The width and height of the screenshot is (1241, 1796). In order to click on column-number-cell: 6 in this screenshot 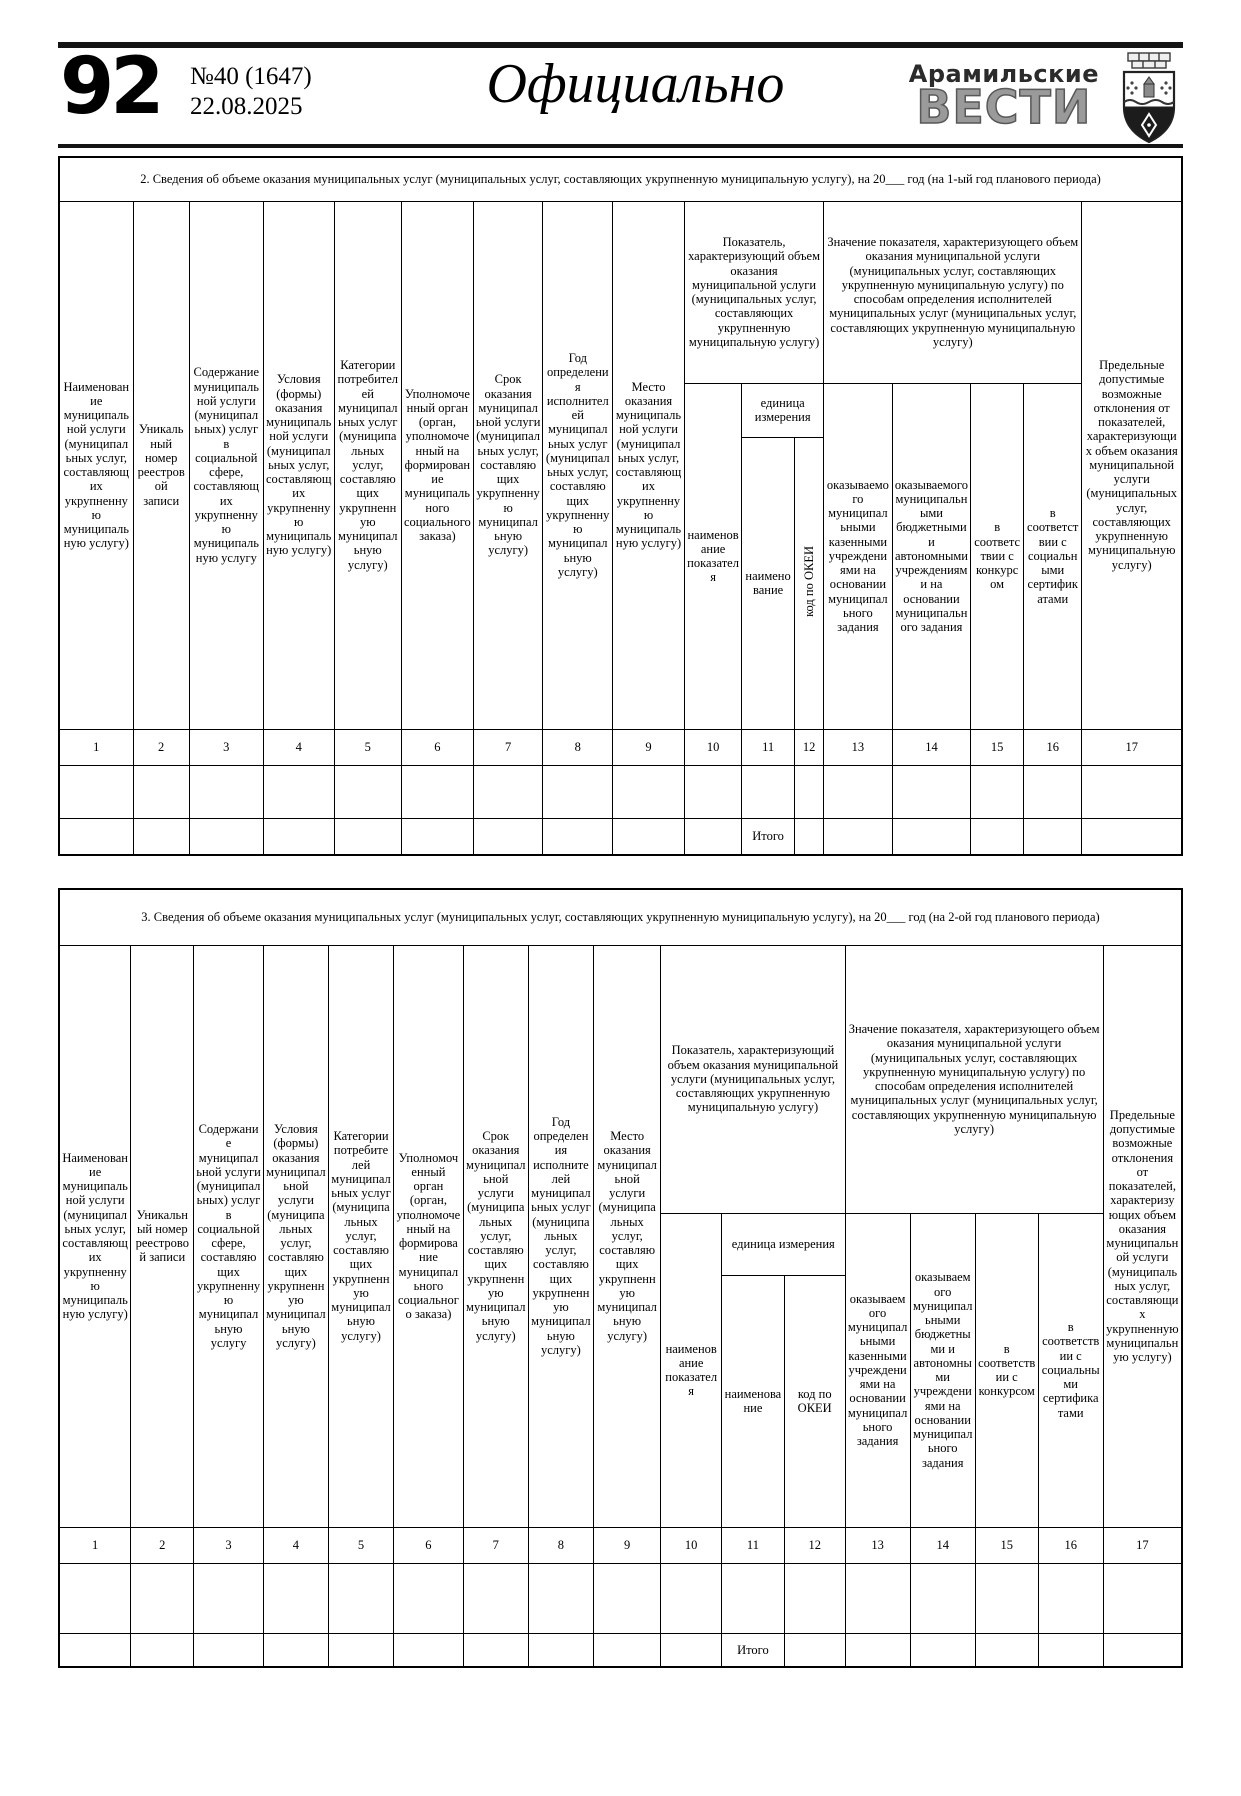, I will do `click(437, 747)`.